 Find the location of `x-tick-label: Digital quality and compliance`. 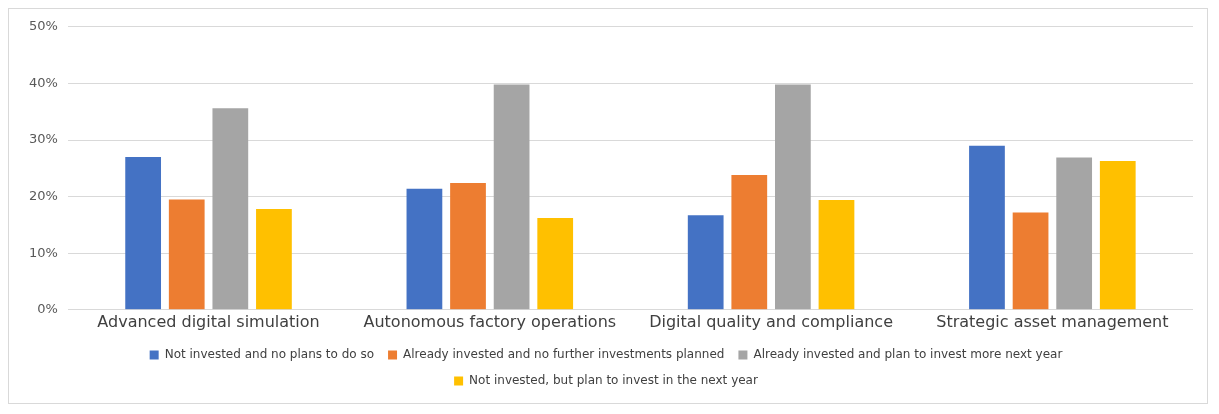

x-tick-label: Digital quality and compliance is located at coordinates (771, 321).